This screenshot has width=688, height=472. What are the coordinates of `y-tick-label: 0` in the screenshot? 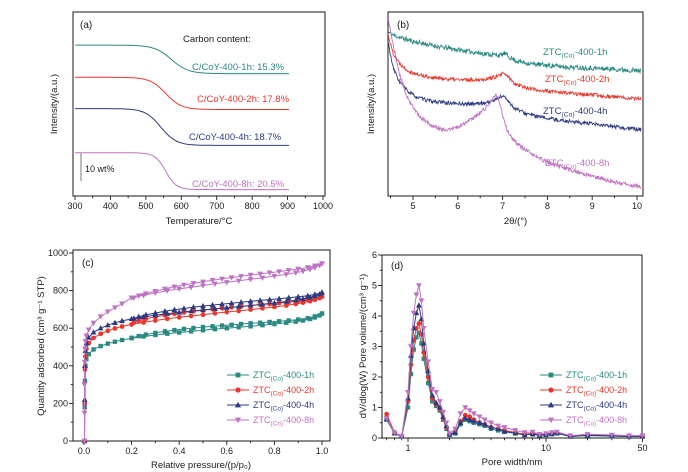 It's located at (374, 438).